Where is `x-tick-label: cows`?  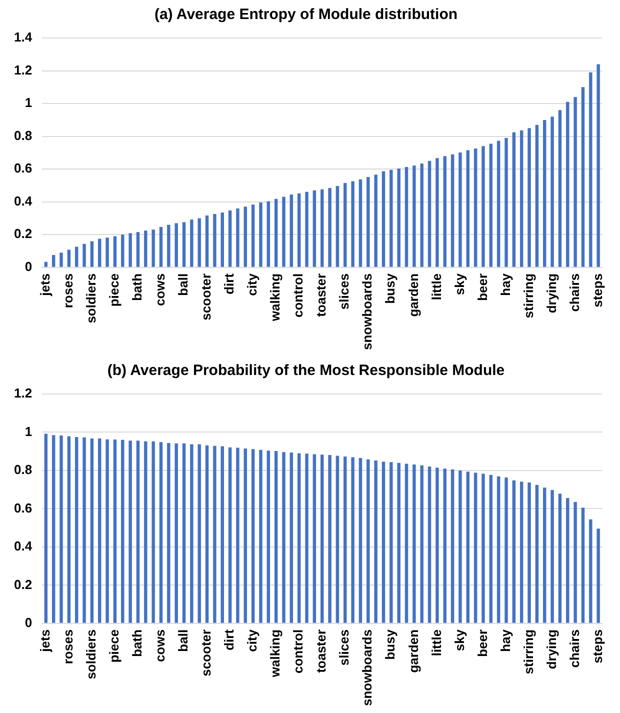
x-tick-label: cows is located at coordinates (160, 289).